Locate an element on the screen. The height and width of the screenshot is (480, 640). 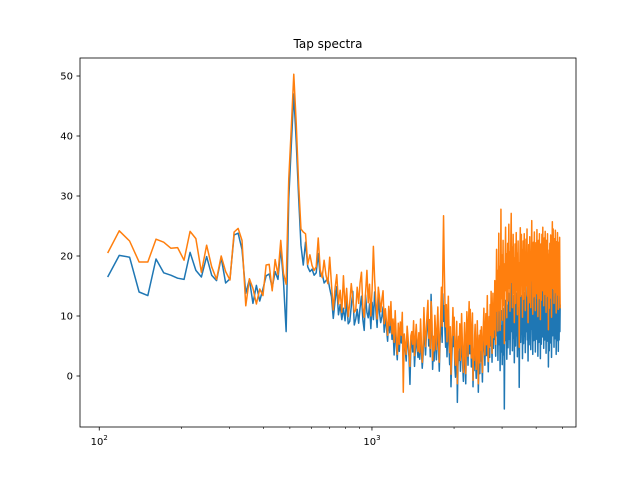
chart-title: Tap spectra is located at coordinates (328, 44).